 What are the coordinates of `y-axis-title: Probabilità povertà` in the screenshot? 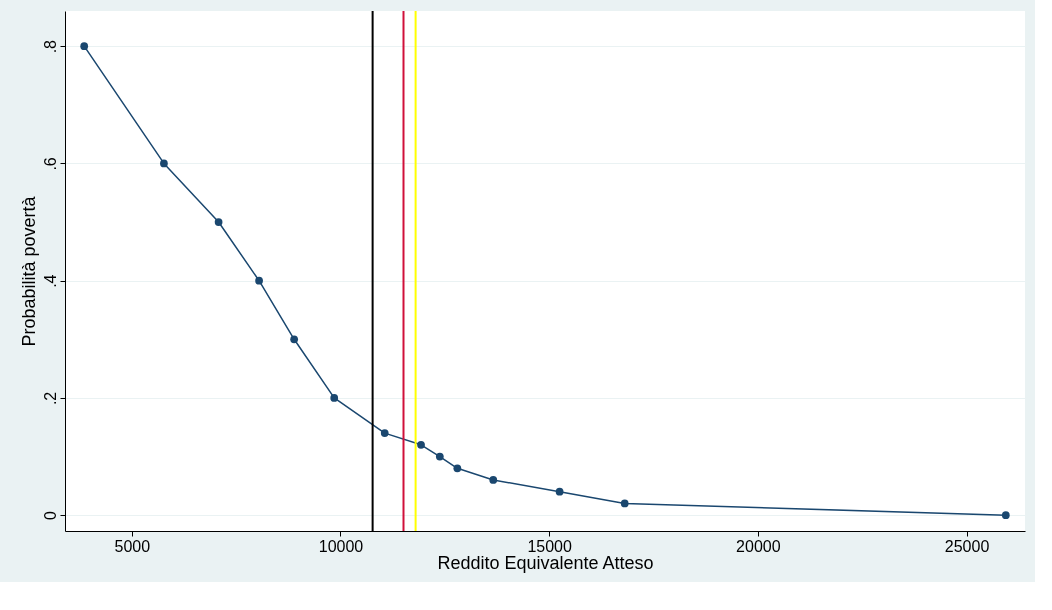 It's located at (28, 271).